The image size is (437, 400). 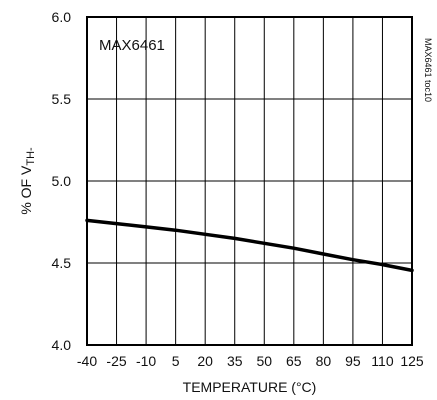 I want to click on x-tick-label: 20, so click(x=205, y=361).